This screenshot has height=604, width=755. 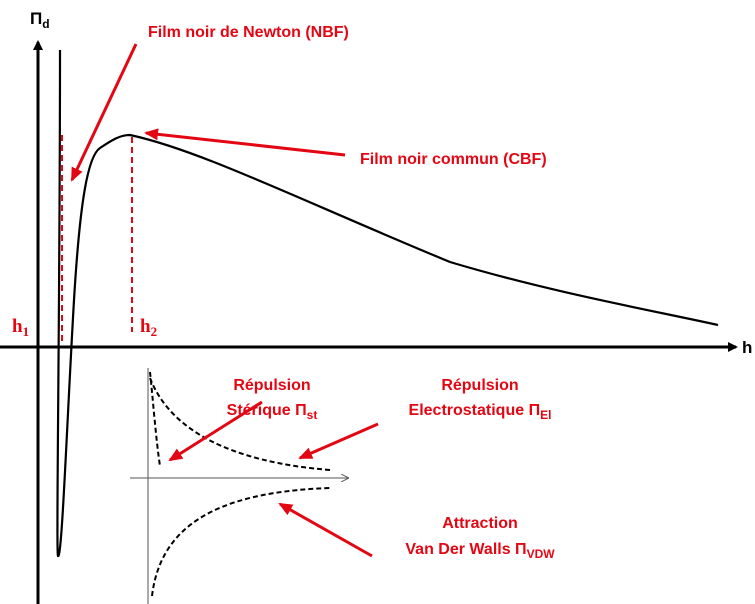 I want to click on steric-curve, so click(x=155, y=419).